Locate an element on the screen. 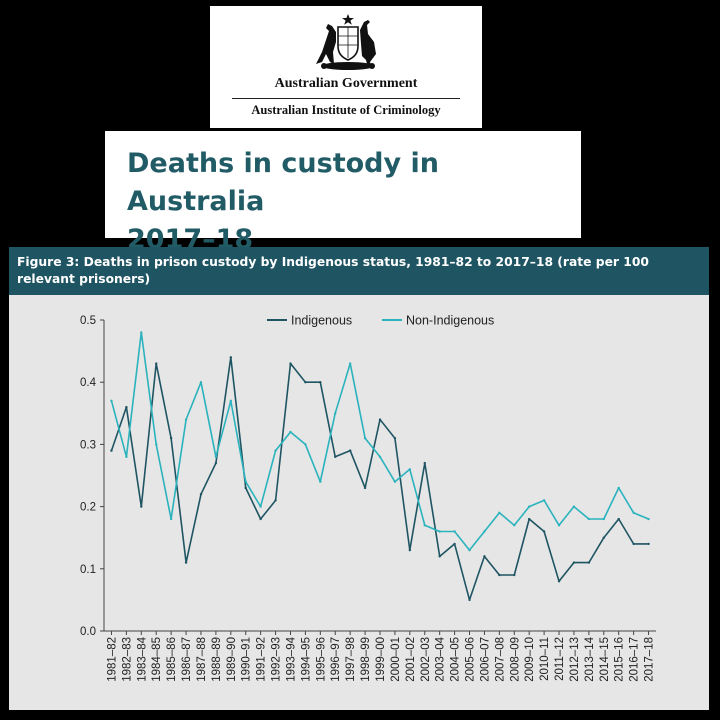 The image size is (720, 720). x-tick-label: 2015–16 is located at coordinates (620, 659).